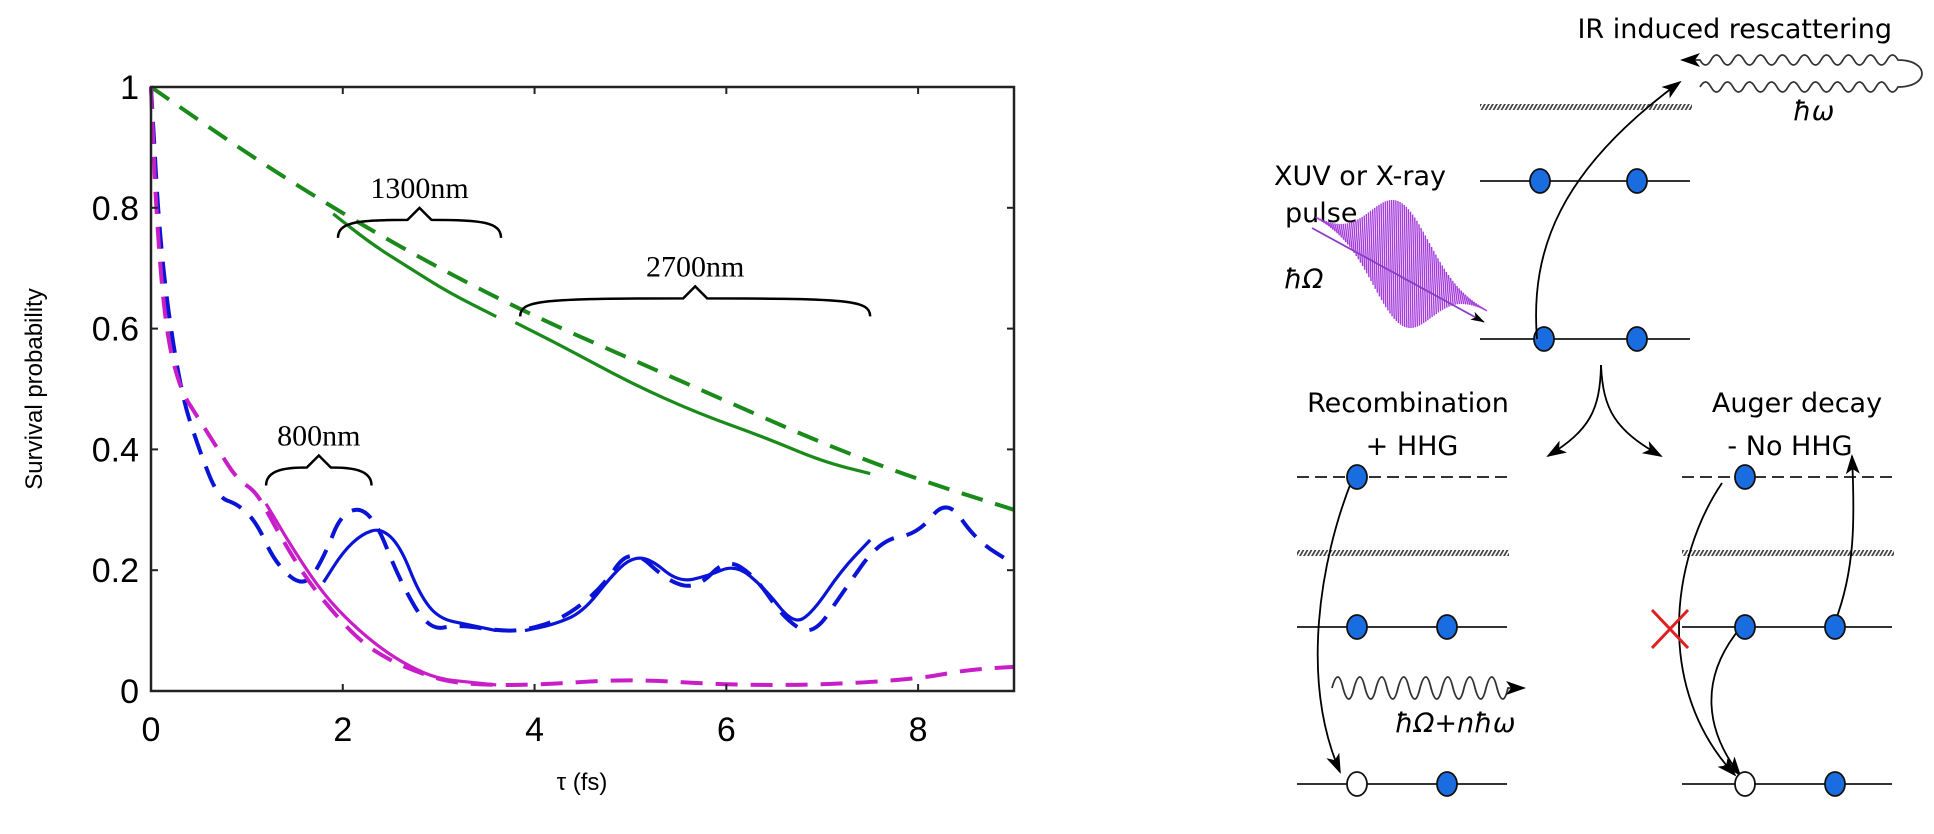  What do you see at coordinates (1801, 73) in the screenshot?
I see `ir-photon-wave-icon` at bounding box center [1801, 73].